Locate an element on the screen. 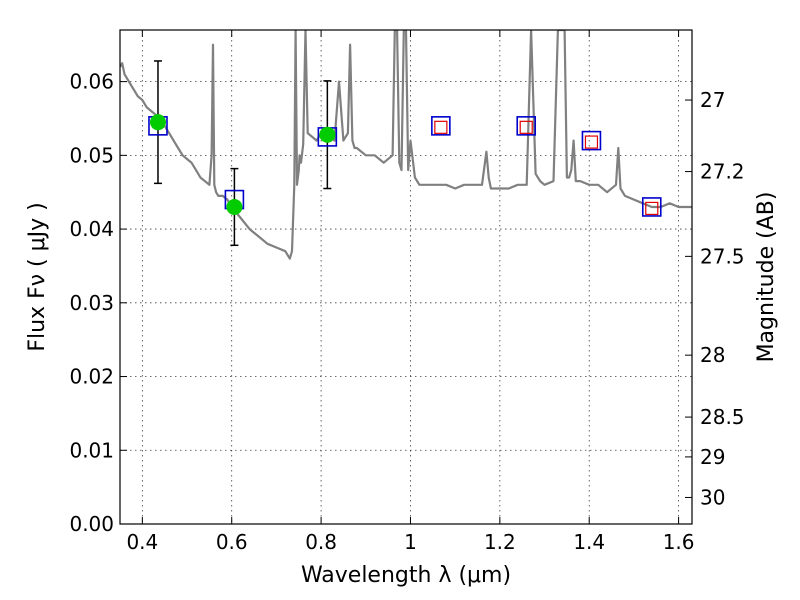 This screenshot has height=600, width=800. y-tick-label: 0.04 is located at coordinates (91, 229).